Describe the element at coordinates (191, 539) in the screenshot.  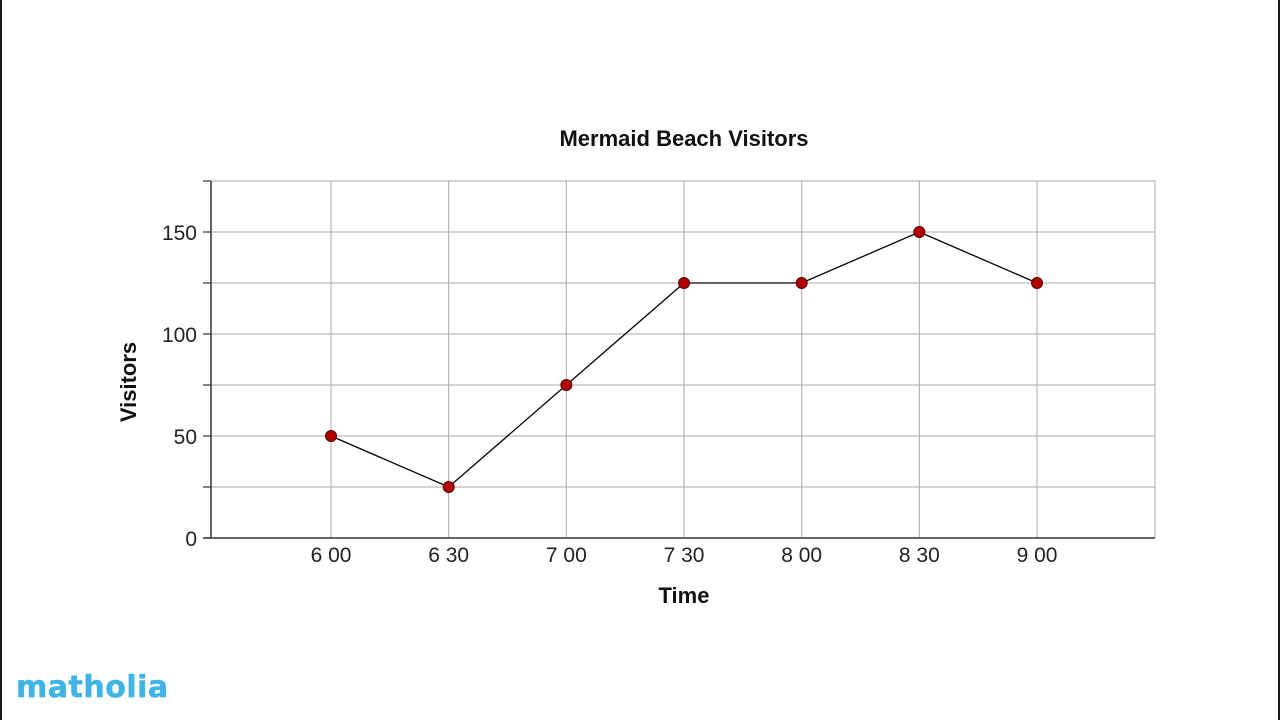
I see `y-tick-label: 0` at that location.